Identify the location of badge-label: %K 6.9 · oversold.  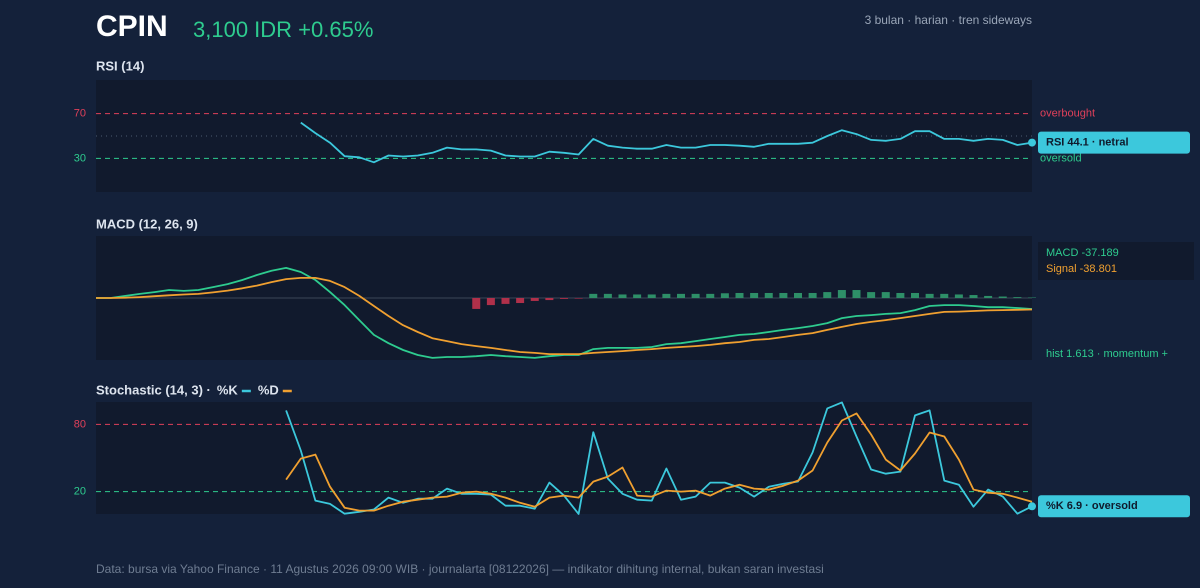
(1092, 506).